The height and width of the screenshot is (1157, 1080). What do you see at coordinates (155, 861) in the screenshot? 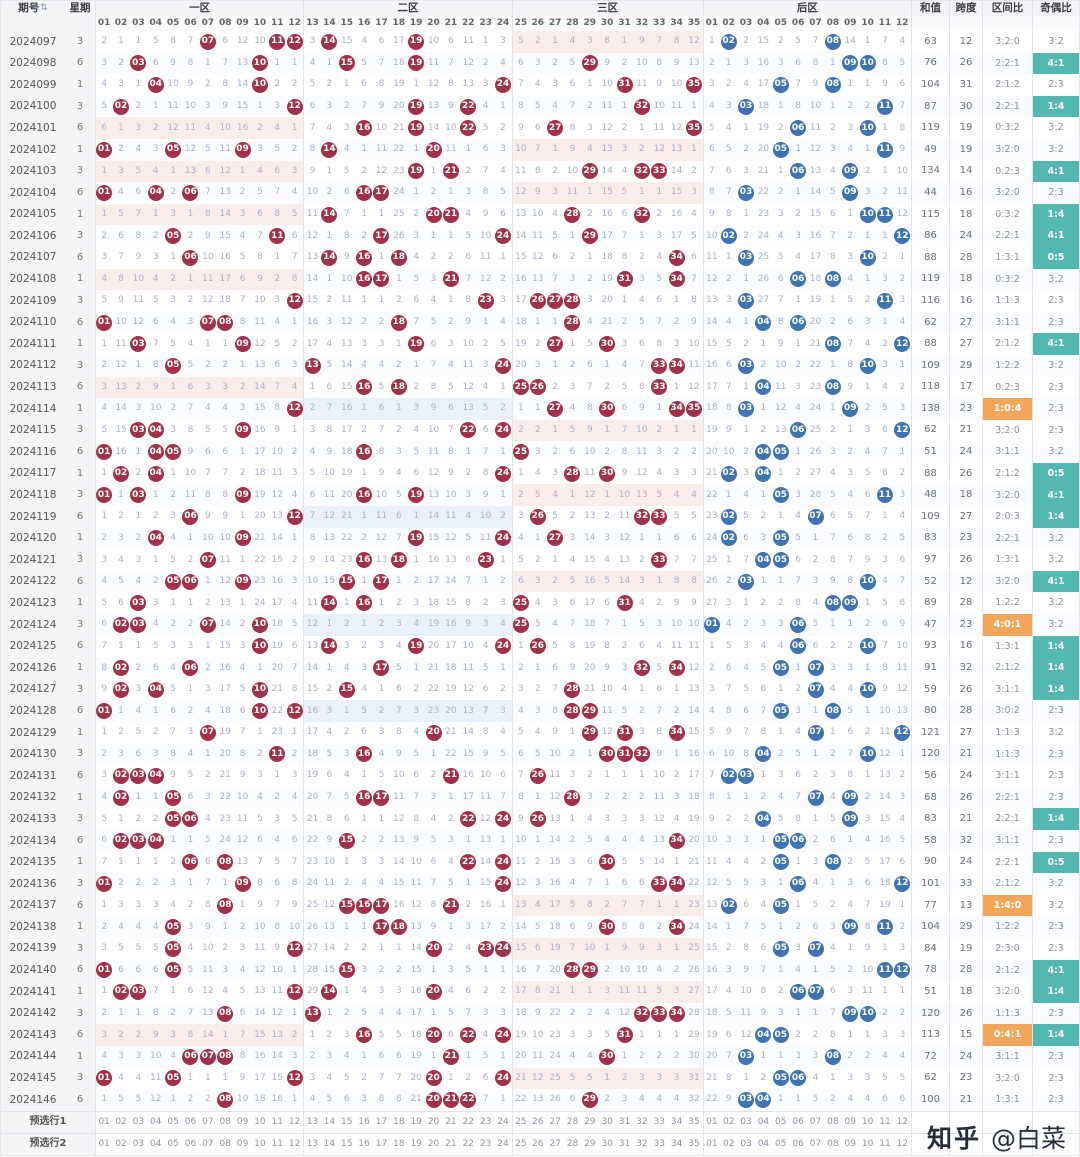
I see `miss-cell: 1` at bounding box center [155, 861].